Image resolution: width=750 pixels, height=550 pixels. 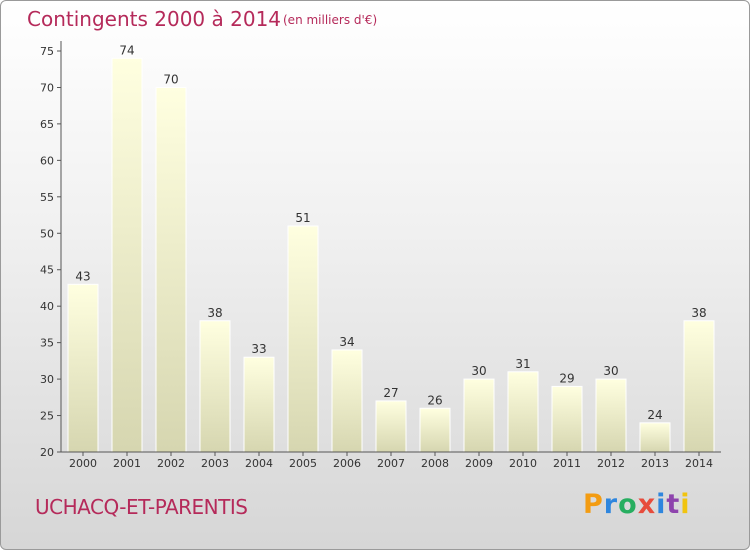 I want to click on logo-letter: r, so click(x=611, y=504).